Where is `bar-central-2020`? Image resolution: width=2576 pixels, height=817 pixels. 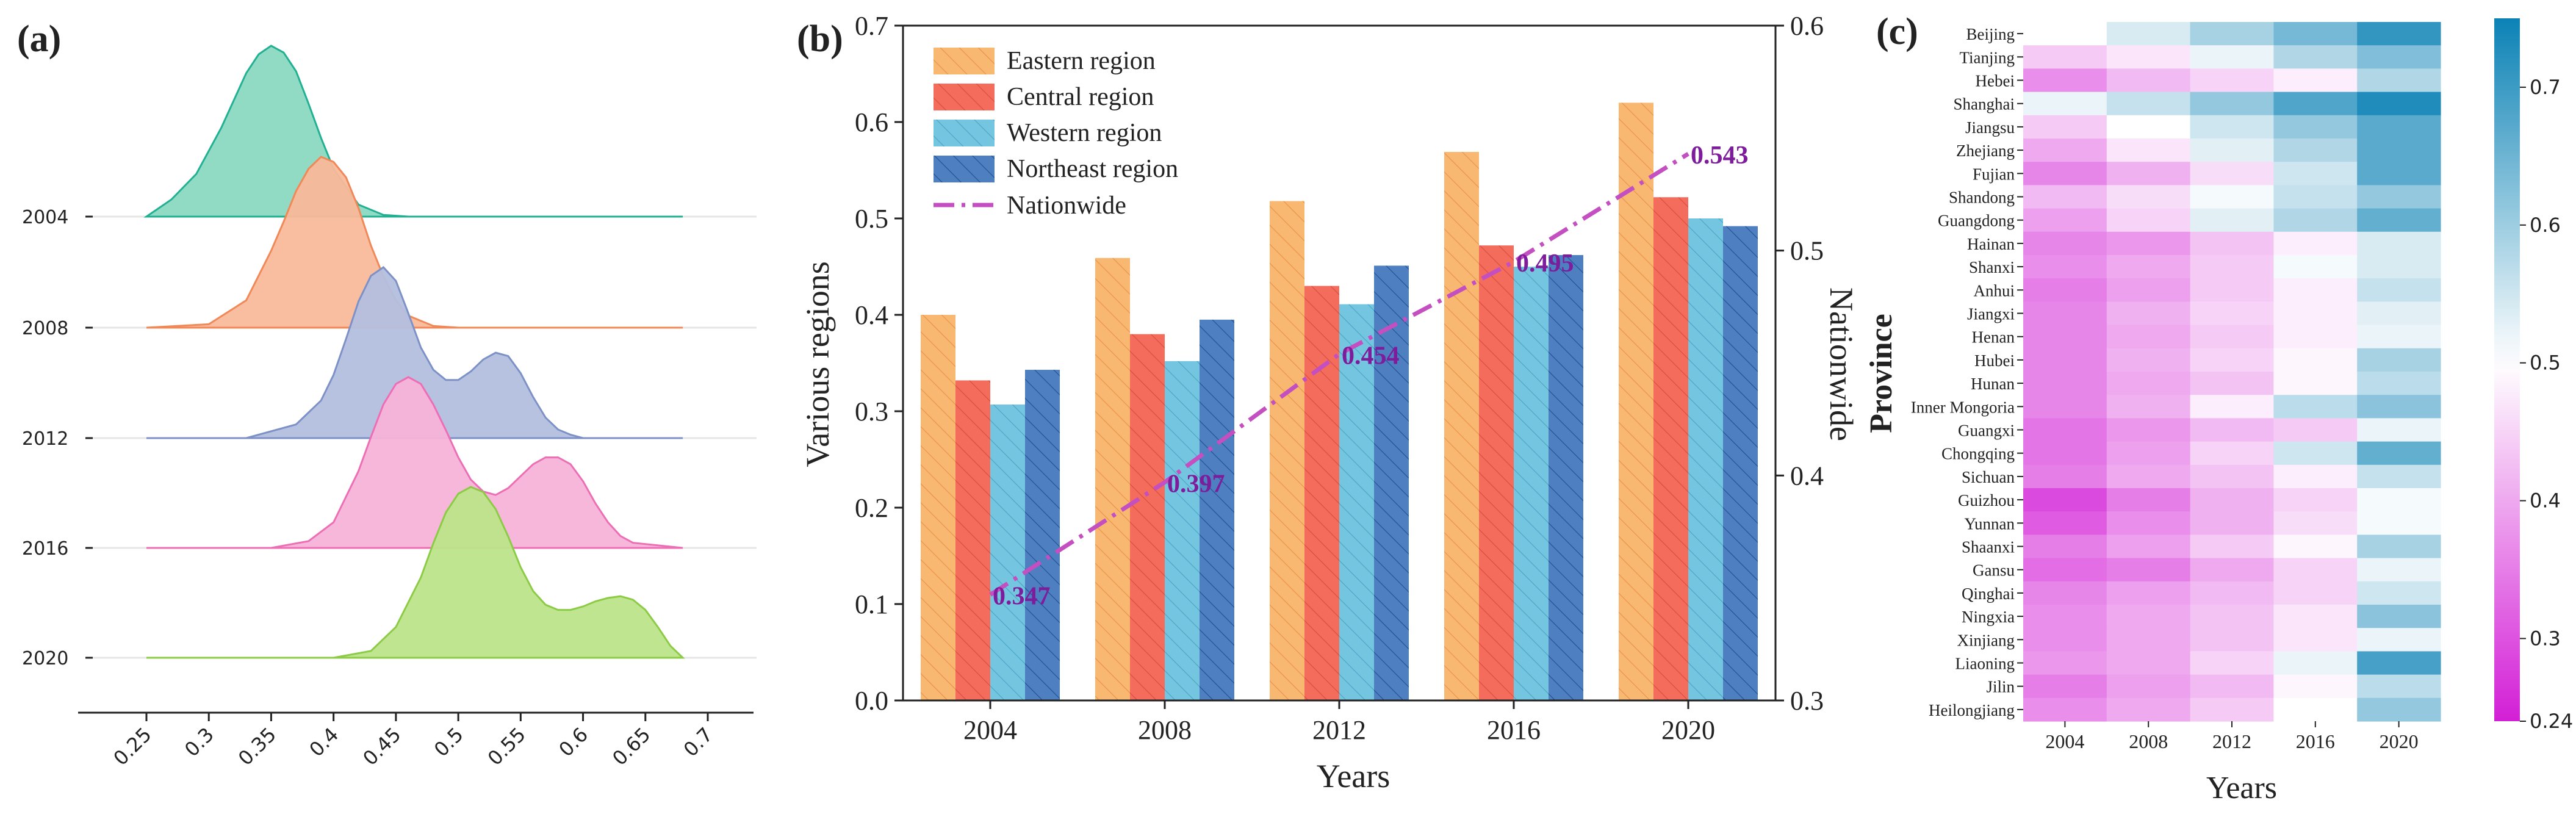
bar-central-2020 is located at coordinates (1670, 449).